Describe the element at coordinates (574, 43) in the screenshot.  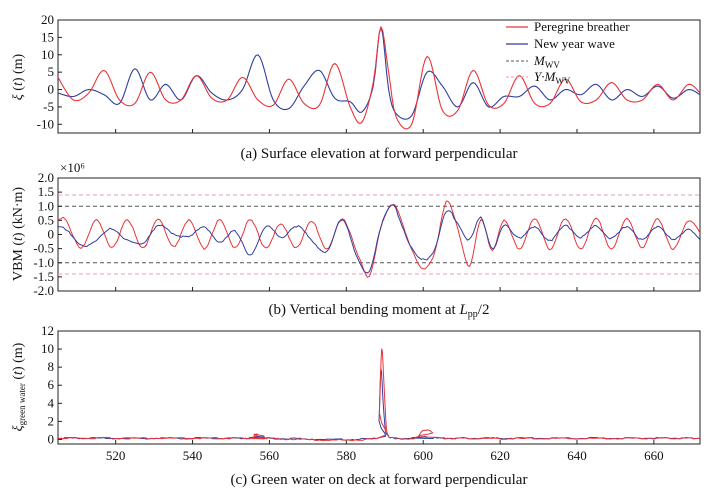
I see `legend-label-newyear: New year wave` at that location.